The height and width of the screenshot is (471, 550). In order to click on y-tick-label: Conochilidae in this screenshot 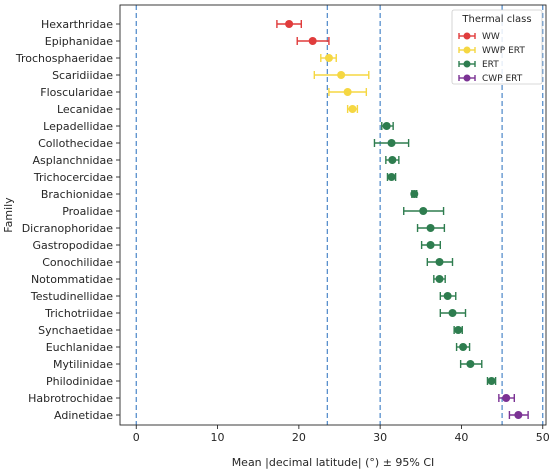, I will do `click(77, 262)`.